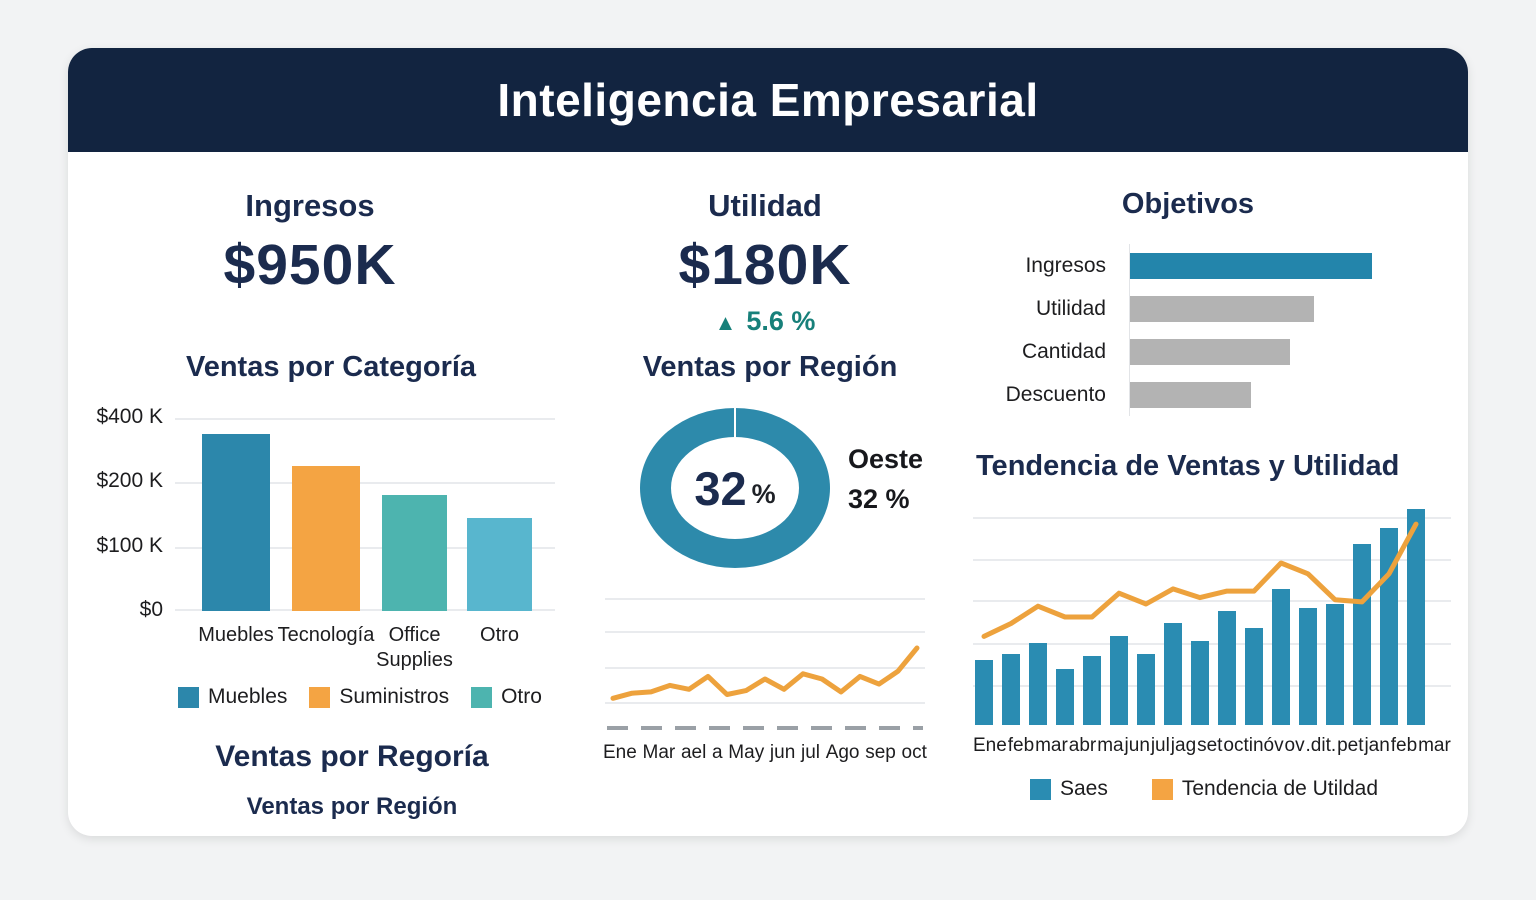 The height and width of the screenshot is (900, 1536). What do you see at coordinates (879, 499) in the screenshot?
I see `donut-segment-value: 32 %` at bounding box center [879, 499].